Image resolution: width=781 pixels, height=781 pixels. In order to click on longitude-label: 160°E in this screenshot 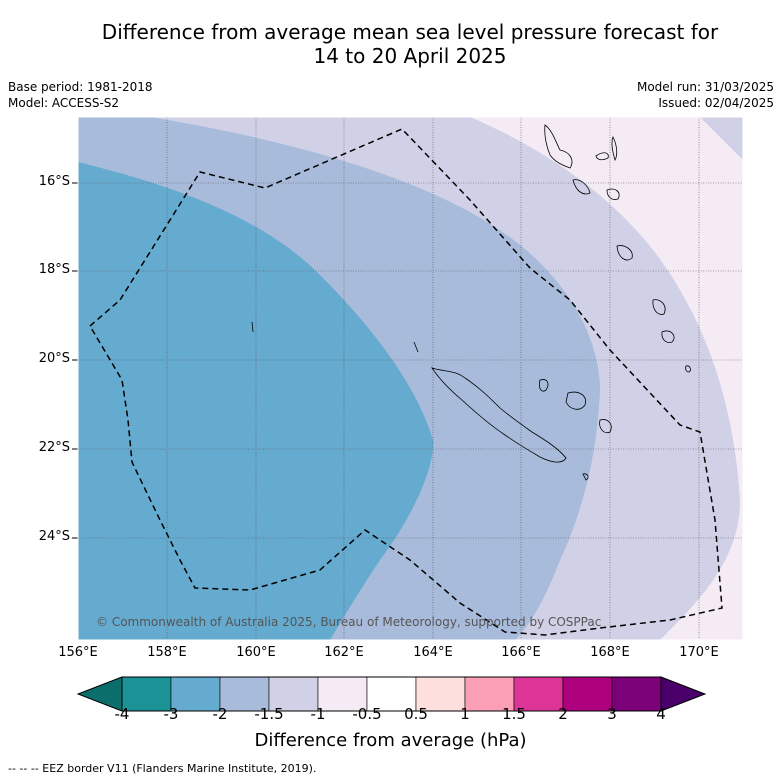, I will do `click(256, 652)`.